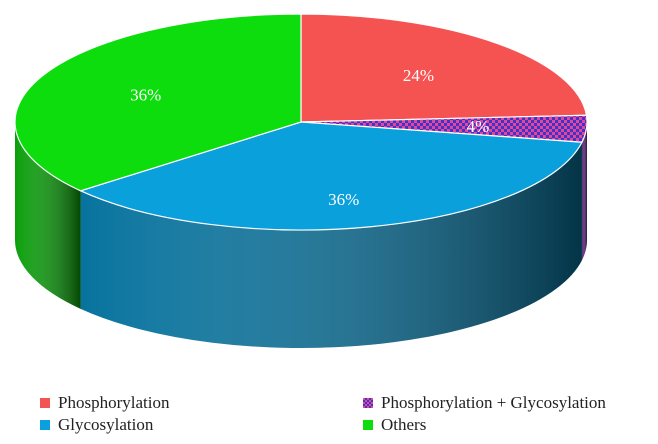 The width and height of the screenshot is (658, 444). I want to click on legend-label: Glycosylation, so click(106, 424).